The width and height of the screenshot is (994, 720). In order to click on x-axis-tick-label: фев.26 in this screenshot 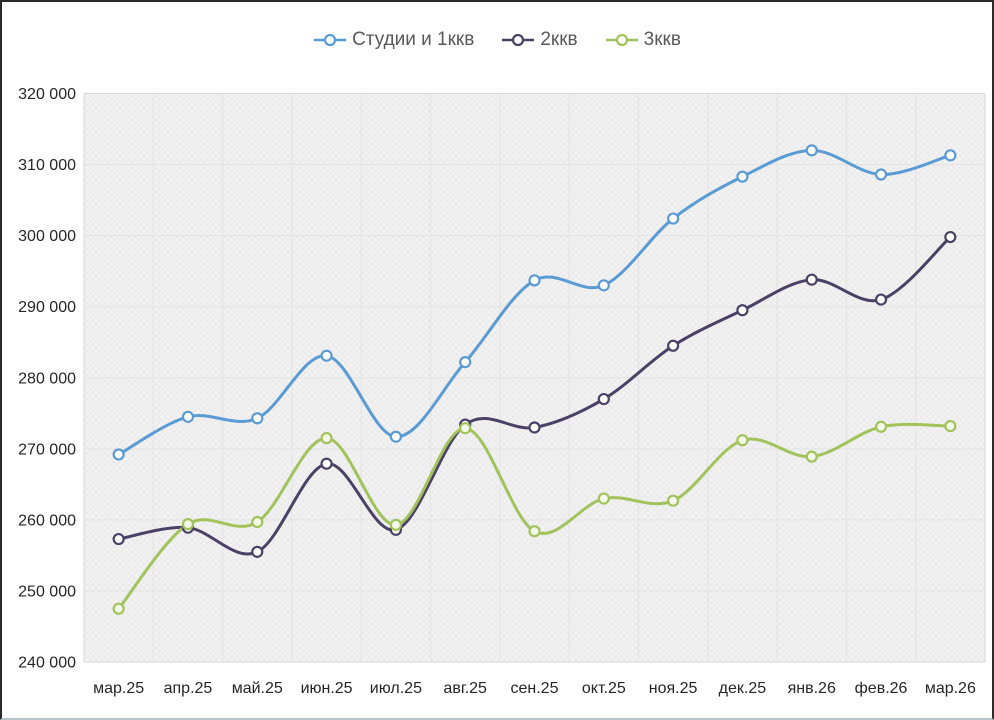, I will do `click(881, 688)`.